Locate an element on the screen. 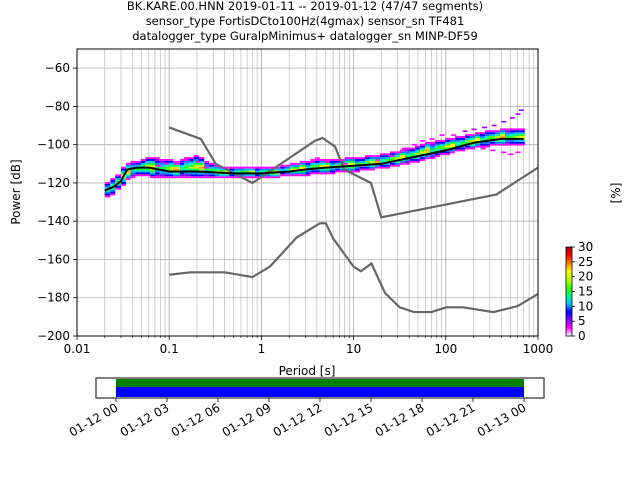 The width and height of the screenshot is (640, 480). x-tick-label: 1000 is located at coordinates (538, 349).